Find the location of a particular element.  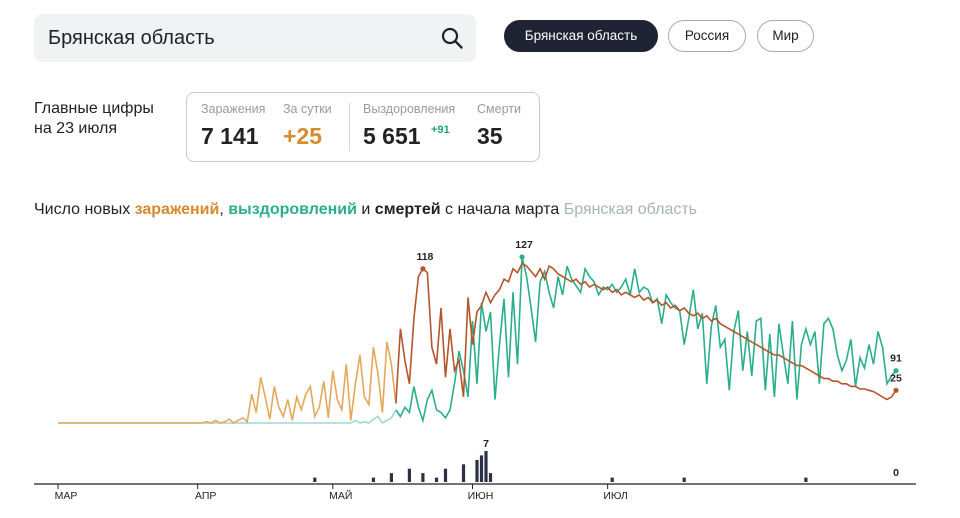

infections-line-early is located at coordinates (227, 382).